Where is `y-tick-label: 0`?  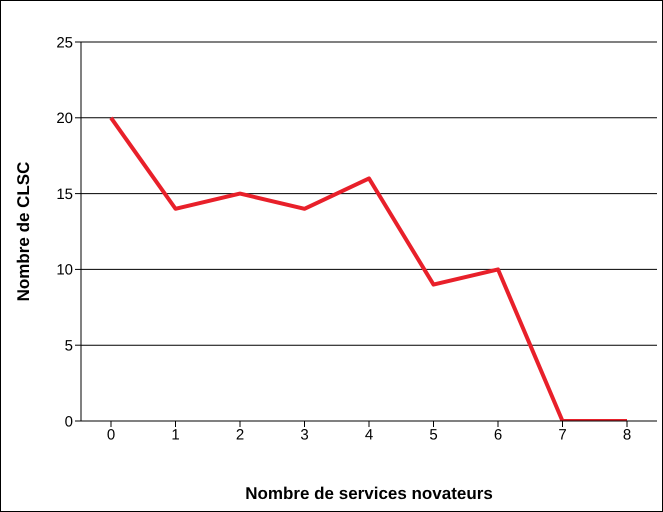 y-tick-label: 0 is located at coordinates (68, 421).